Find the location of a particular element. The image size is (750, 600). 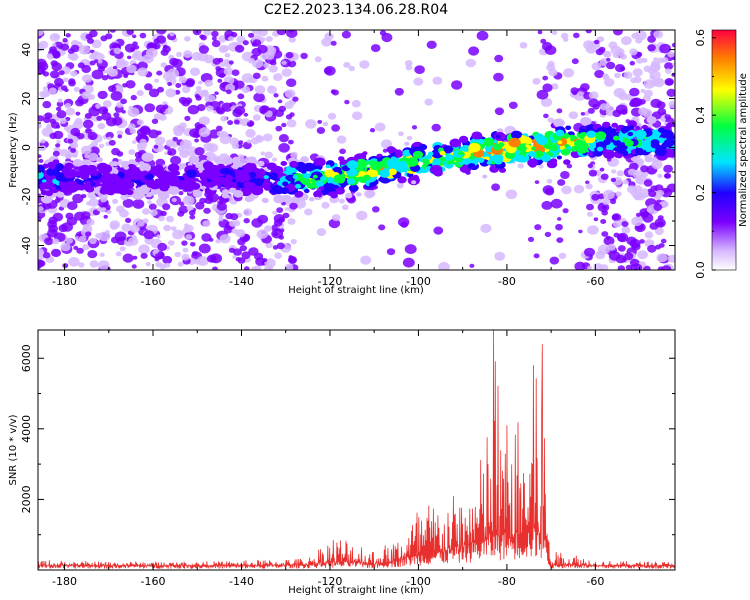

snr-y-axis-label: SNR (10 * v/v) is located at coordinates (13, 449).